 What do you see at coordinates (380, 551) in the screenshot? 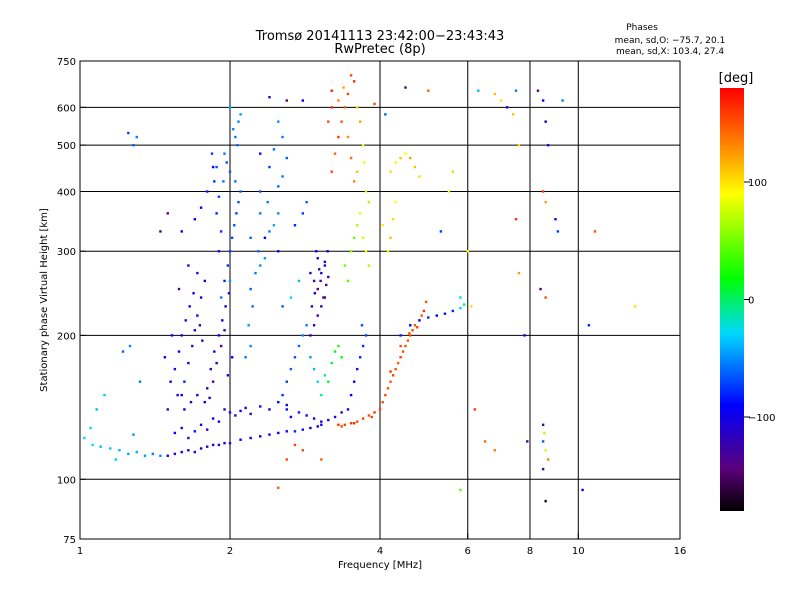
I see `x-tick-label: 4` at bounding box center [380, 551].